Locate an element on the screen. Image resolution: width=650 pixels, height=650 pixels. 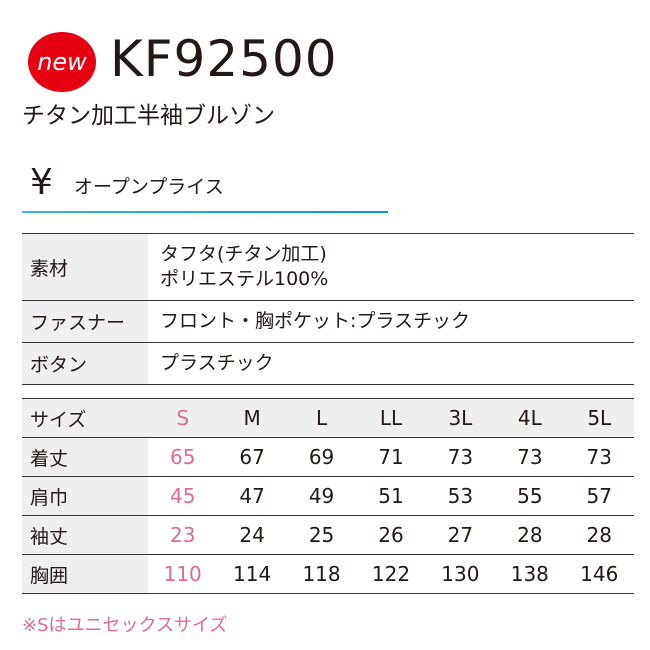
size-value: 130 is located at coordinates (460, 574).